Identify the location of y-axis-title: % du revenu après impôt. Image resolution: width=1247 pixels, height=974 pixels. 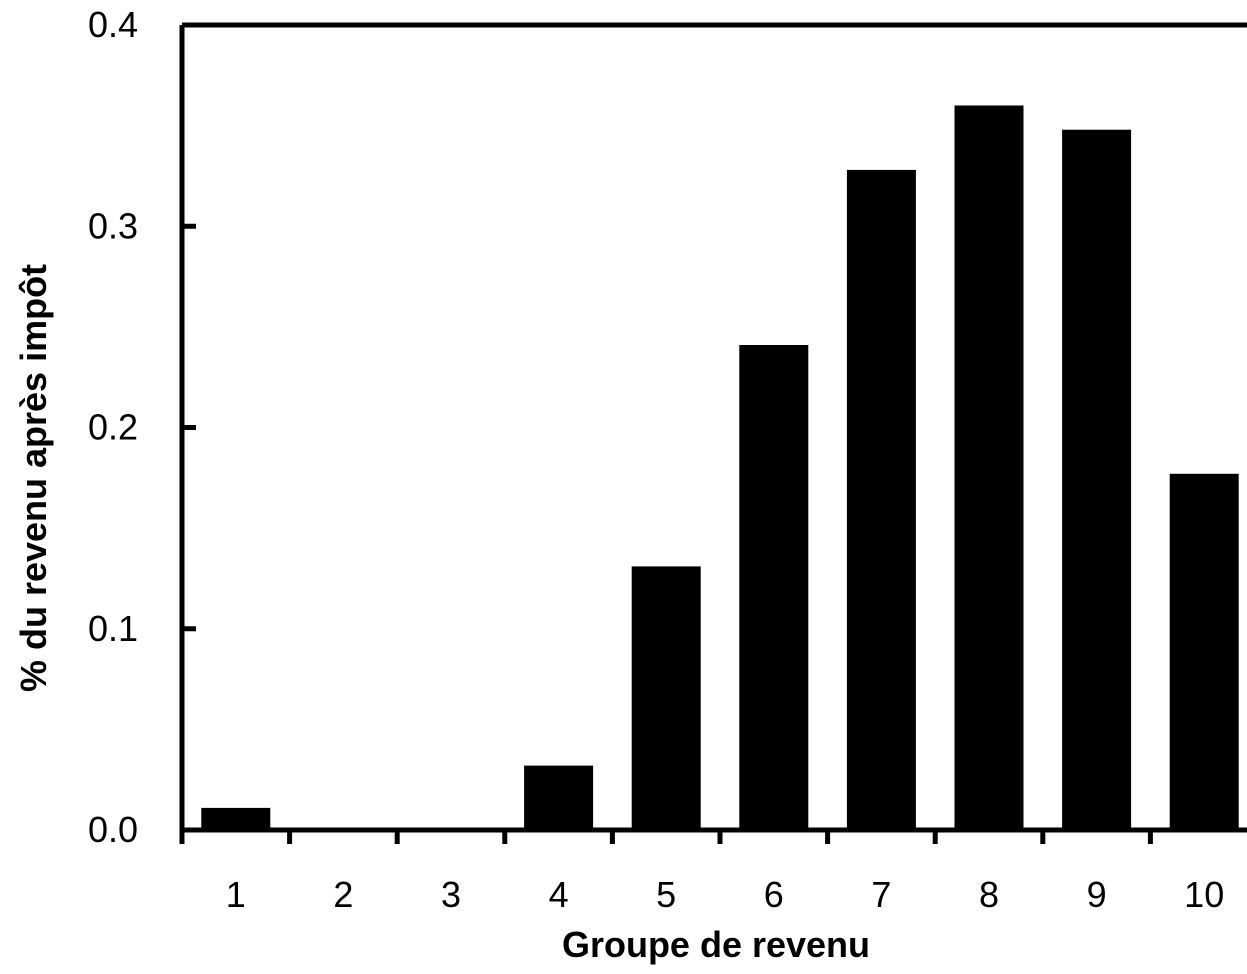
(33, 478).